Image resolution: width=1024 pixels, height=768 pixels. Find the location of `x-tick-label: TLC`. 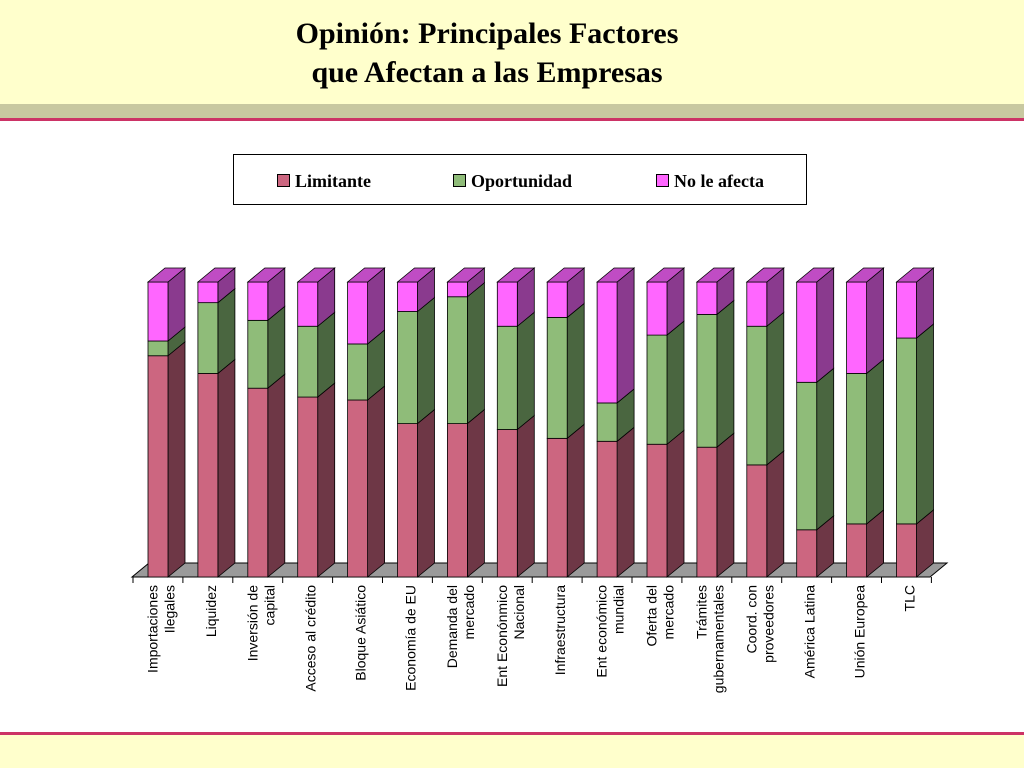

x-tick-label: TLC is located at coordinates (910, 598).